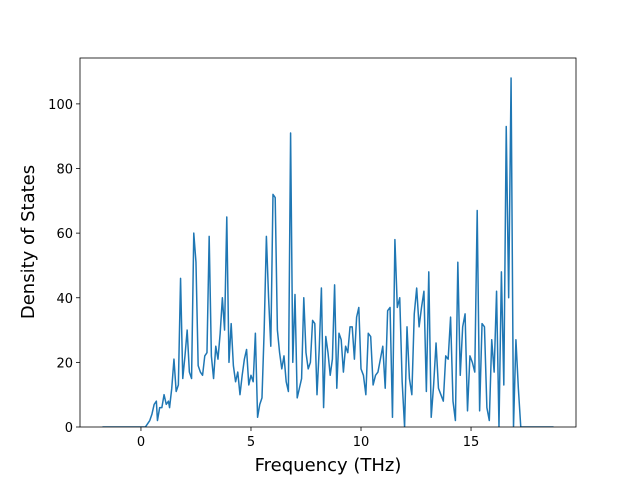 The width and height of the screenshot is (640, 484). I want to click on x-tick-label: 5, so click(251, 442).